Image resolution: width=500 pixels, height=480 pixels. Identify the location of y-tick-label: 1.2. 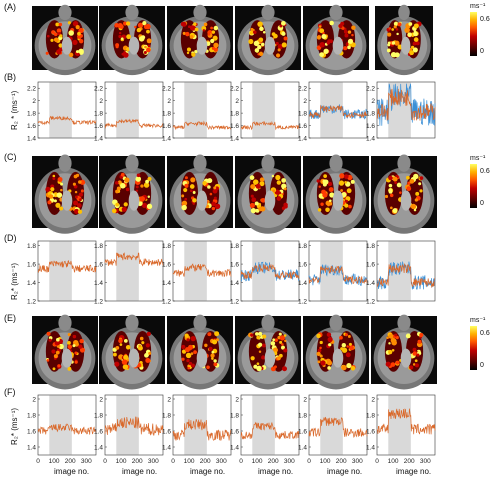
(166, 302).